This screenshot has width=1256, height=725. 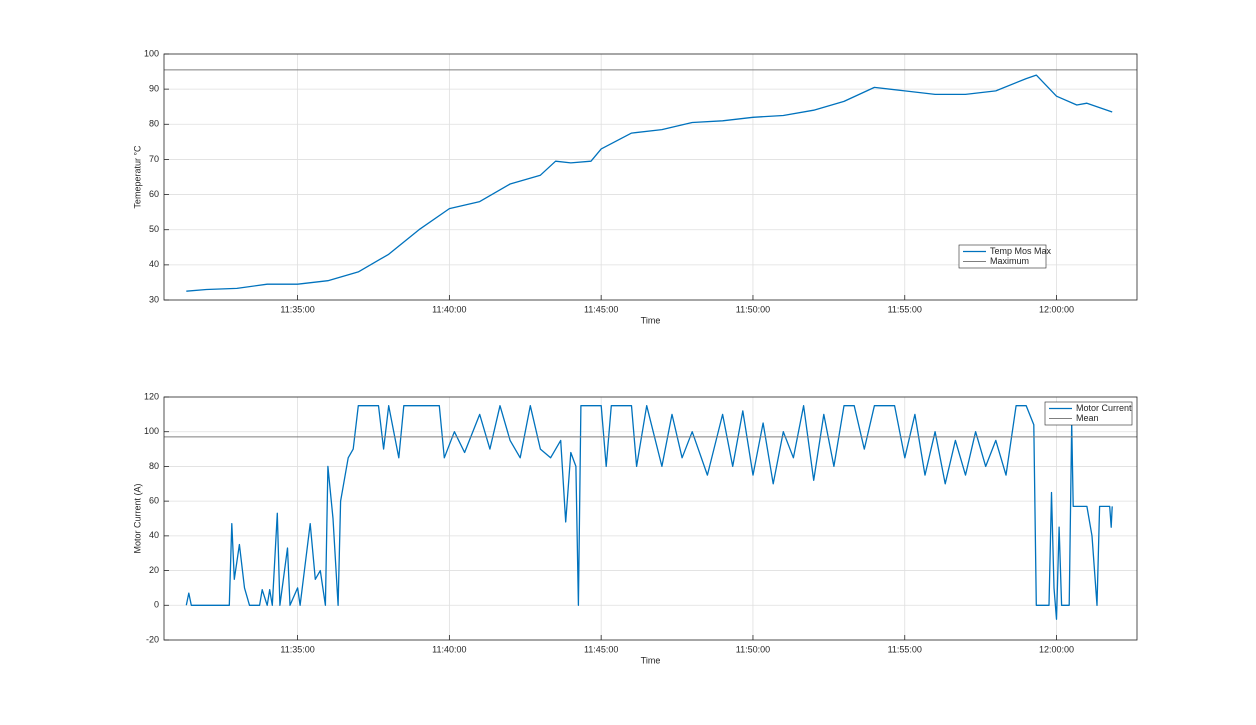 I want to click on y-tick-label: 30, so click(x=154, y=299).